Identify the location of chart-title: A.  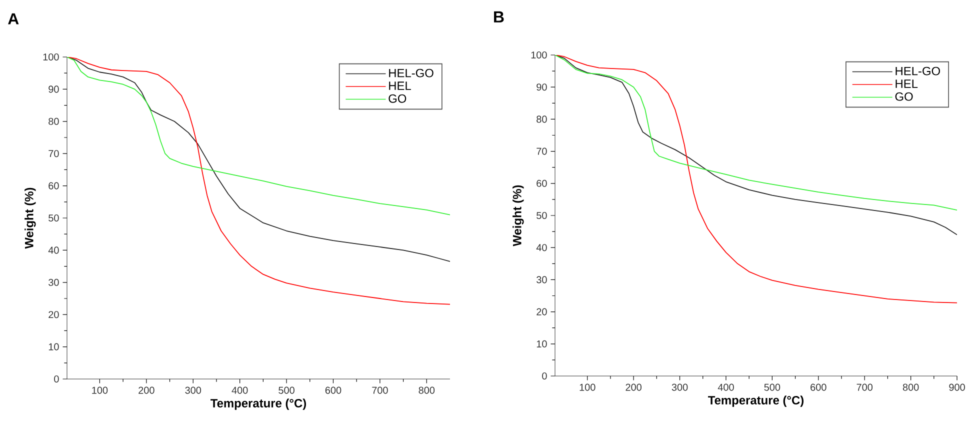
(13, 18).